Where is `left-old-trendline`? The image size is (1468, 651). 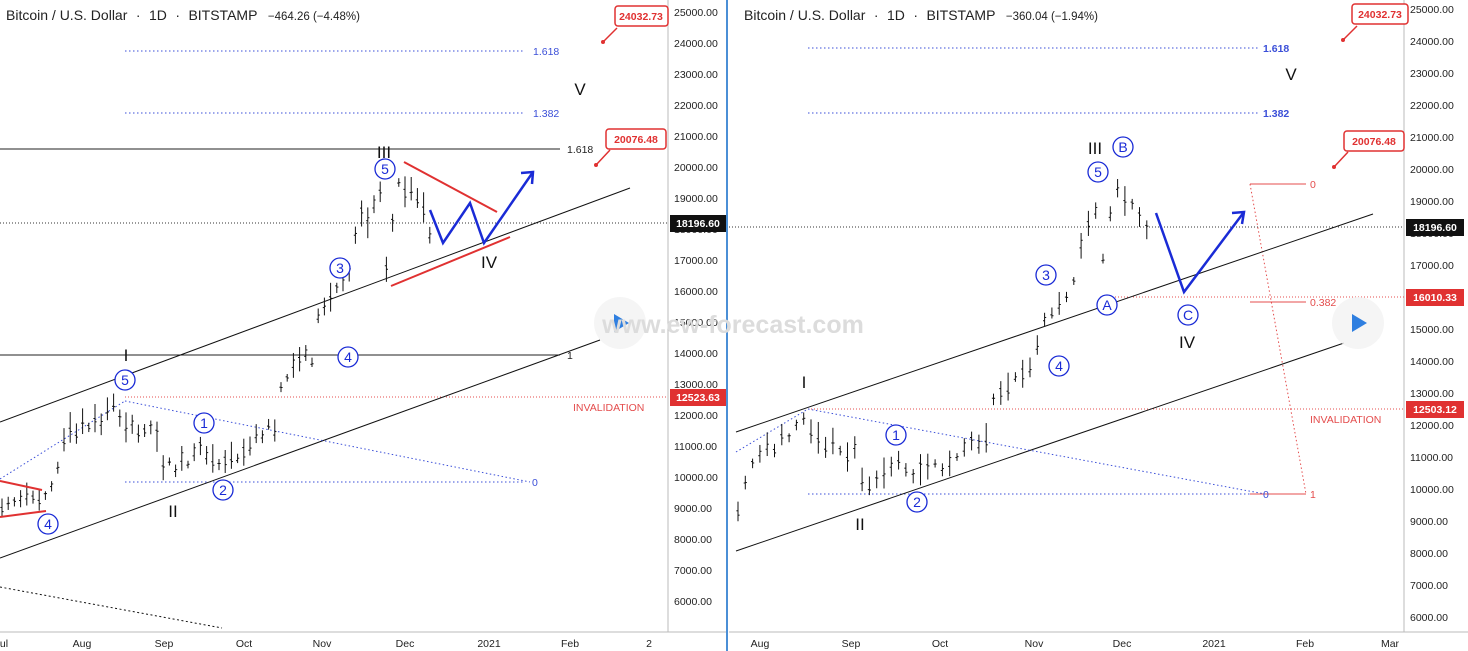 left-old-trendline is located at coordinates (111, 607).